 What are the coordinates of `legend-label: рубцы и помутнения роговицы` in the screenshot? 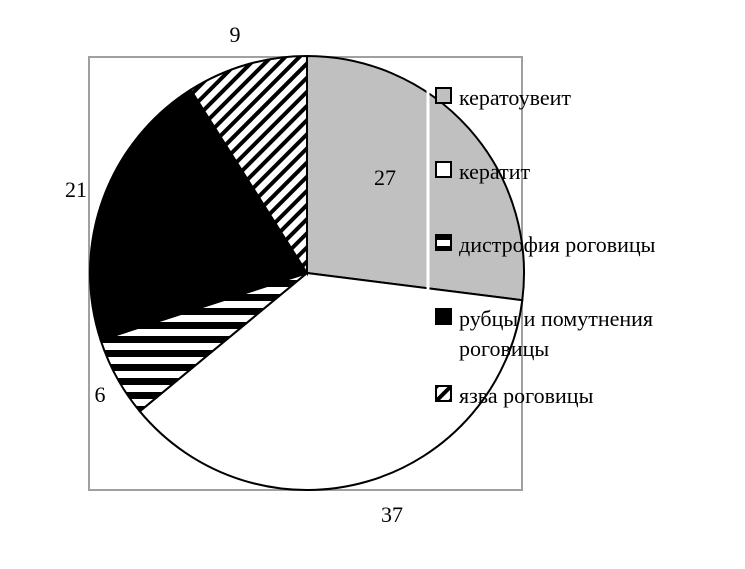 It's located at (556, 333).